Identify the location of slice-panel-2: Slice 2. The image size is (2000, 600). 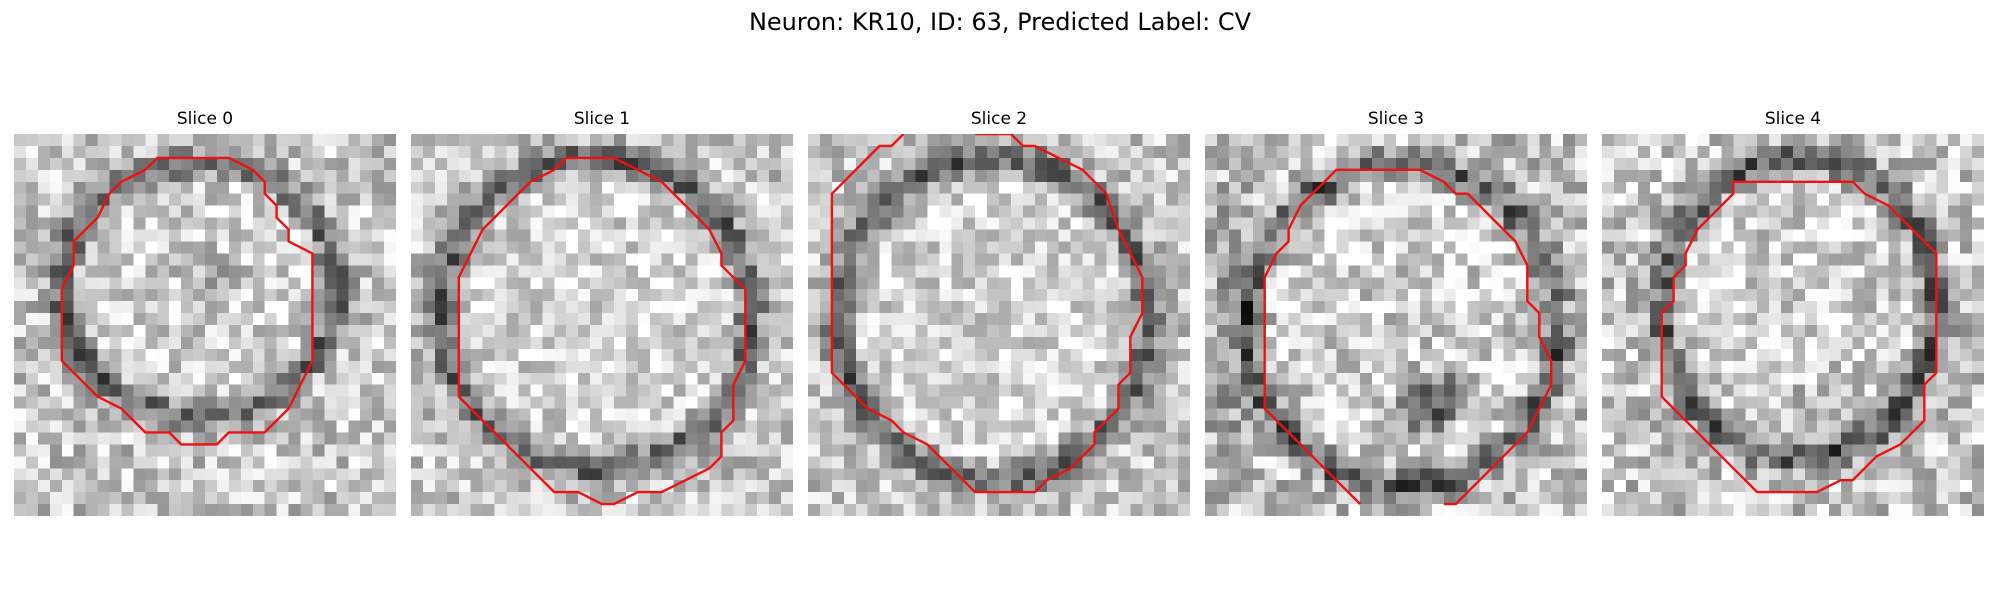
(999, 313).